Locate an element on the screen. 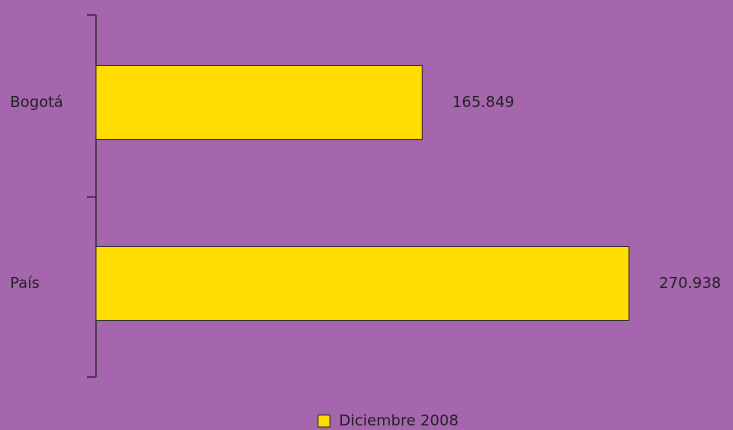  category-label: Bogotá is located at coordinates (36, 102).